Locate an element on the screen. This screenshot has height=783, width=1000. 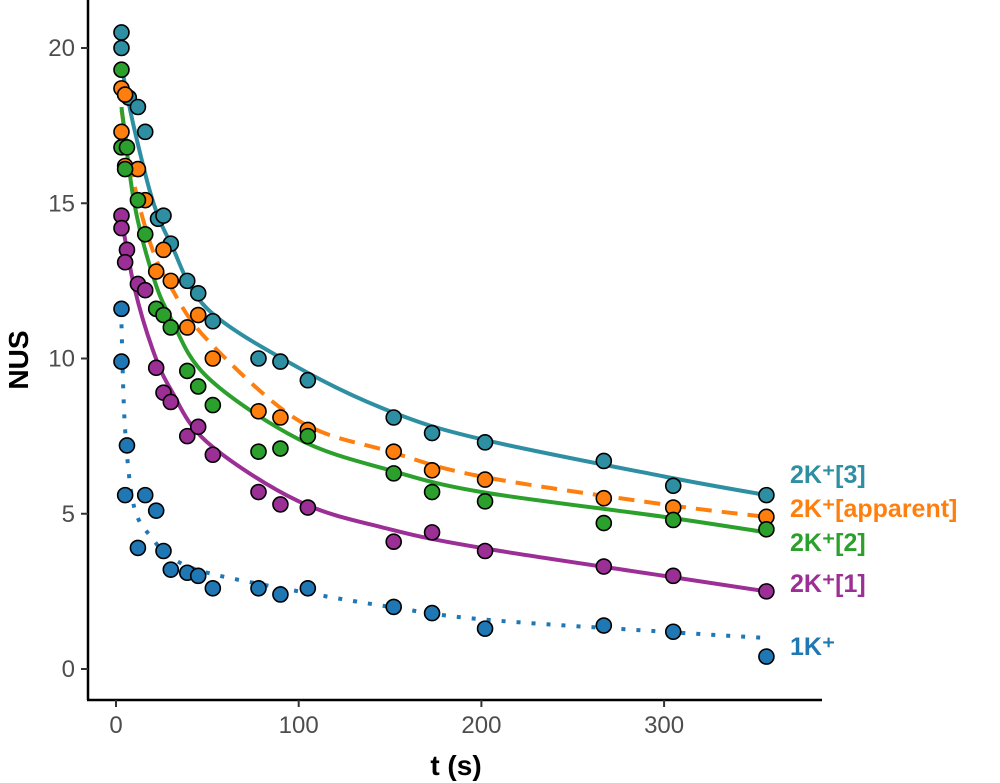
series-labels: 2K⁺[3] 2K⁺[apparent] 2K⁺[2] 2K⁺[1] 1K⁺ is located at coordinates (873, 561).